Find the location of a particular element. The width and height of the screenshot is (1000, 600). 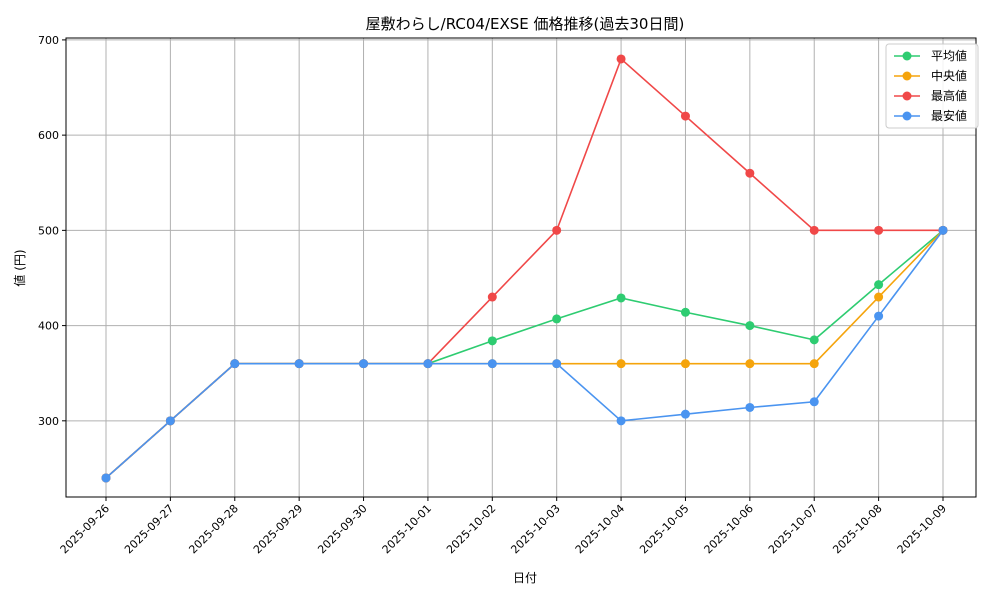

x-tick-label: 2025-09-29 is located at coordinates (278, 529).